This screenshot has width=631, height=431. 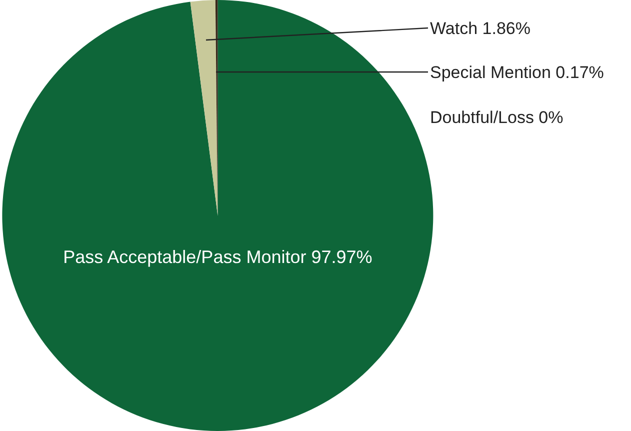 What do you see at coordinates (517, 72) in the screenshot?
I see `slice-label: Special Mention 0.17%` at bounding box center [517, 72].